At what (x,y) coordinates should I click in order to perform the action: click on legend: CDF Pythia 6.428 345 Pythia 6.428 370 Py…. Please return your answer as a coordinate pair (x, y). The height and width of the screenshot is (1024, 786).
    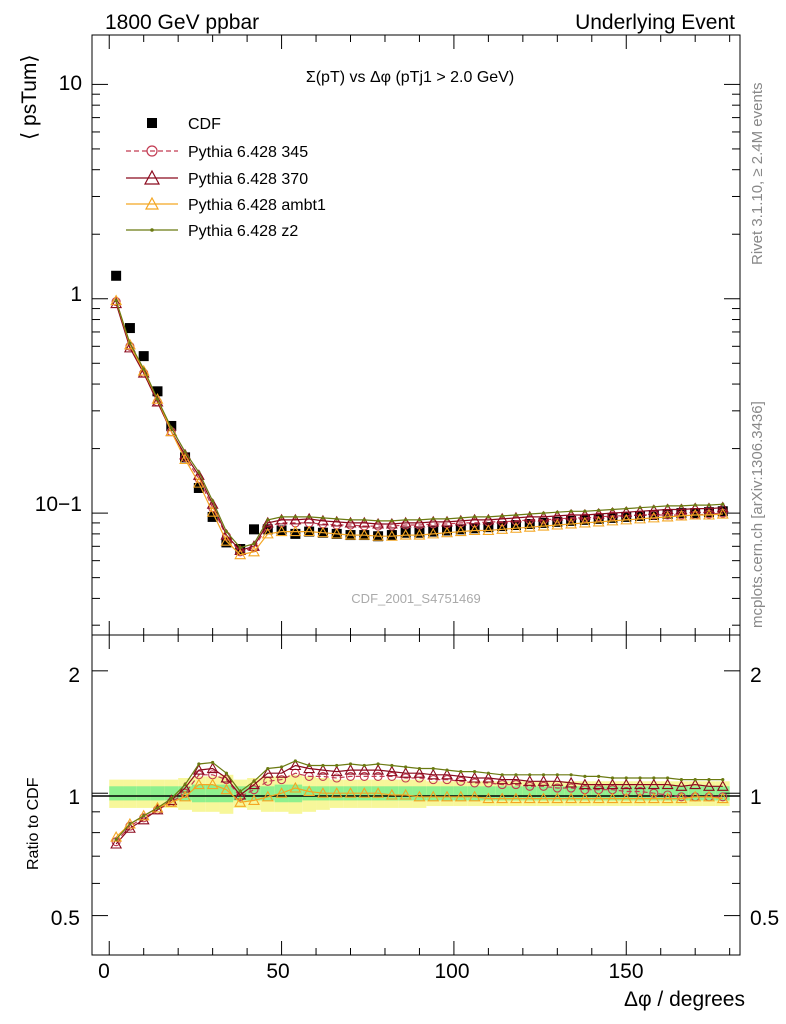
    Looking at the image, I should click on (226, 178).